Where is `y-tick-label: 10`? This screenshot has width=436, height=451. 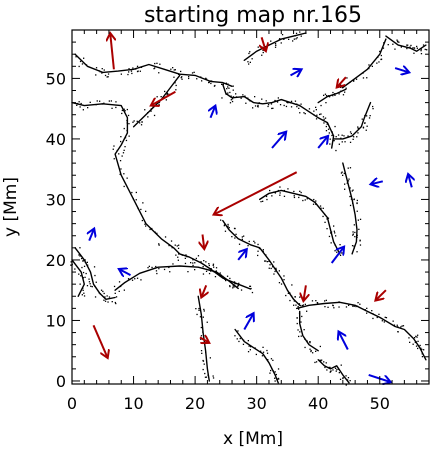 y-tick-label: 10 is located at coordinates (56, 320).